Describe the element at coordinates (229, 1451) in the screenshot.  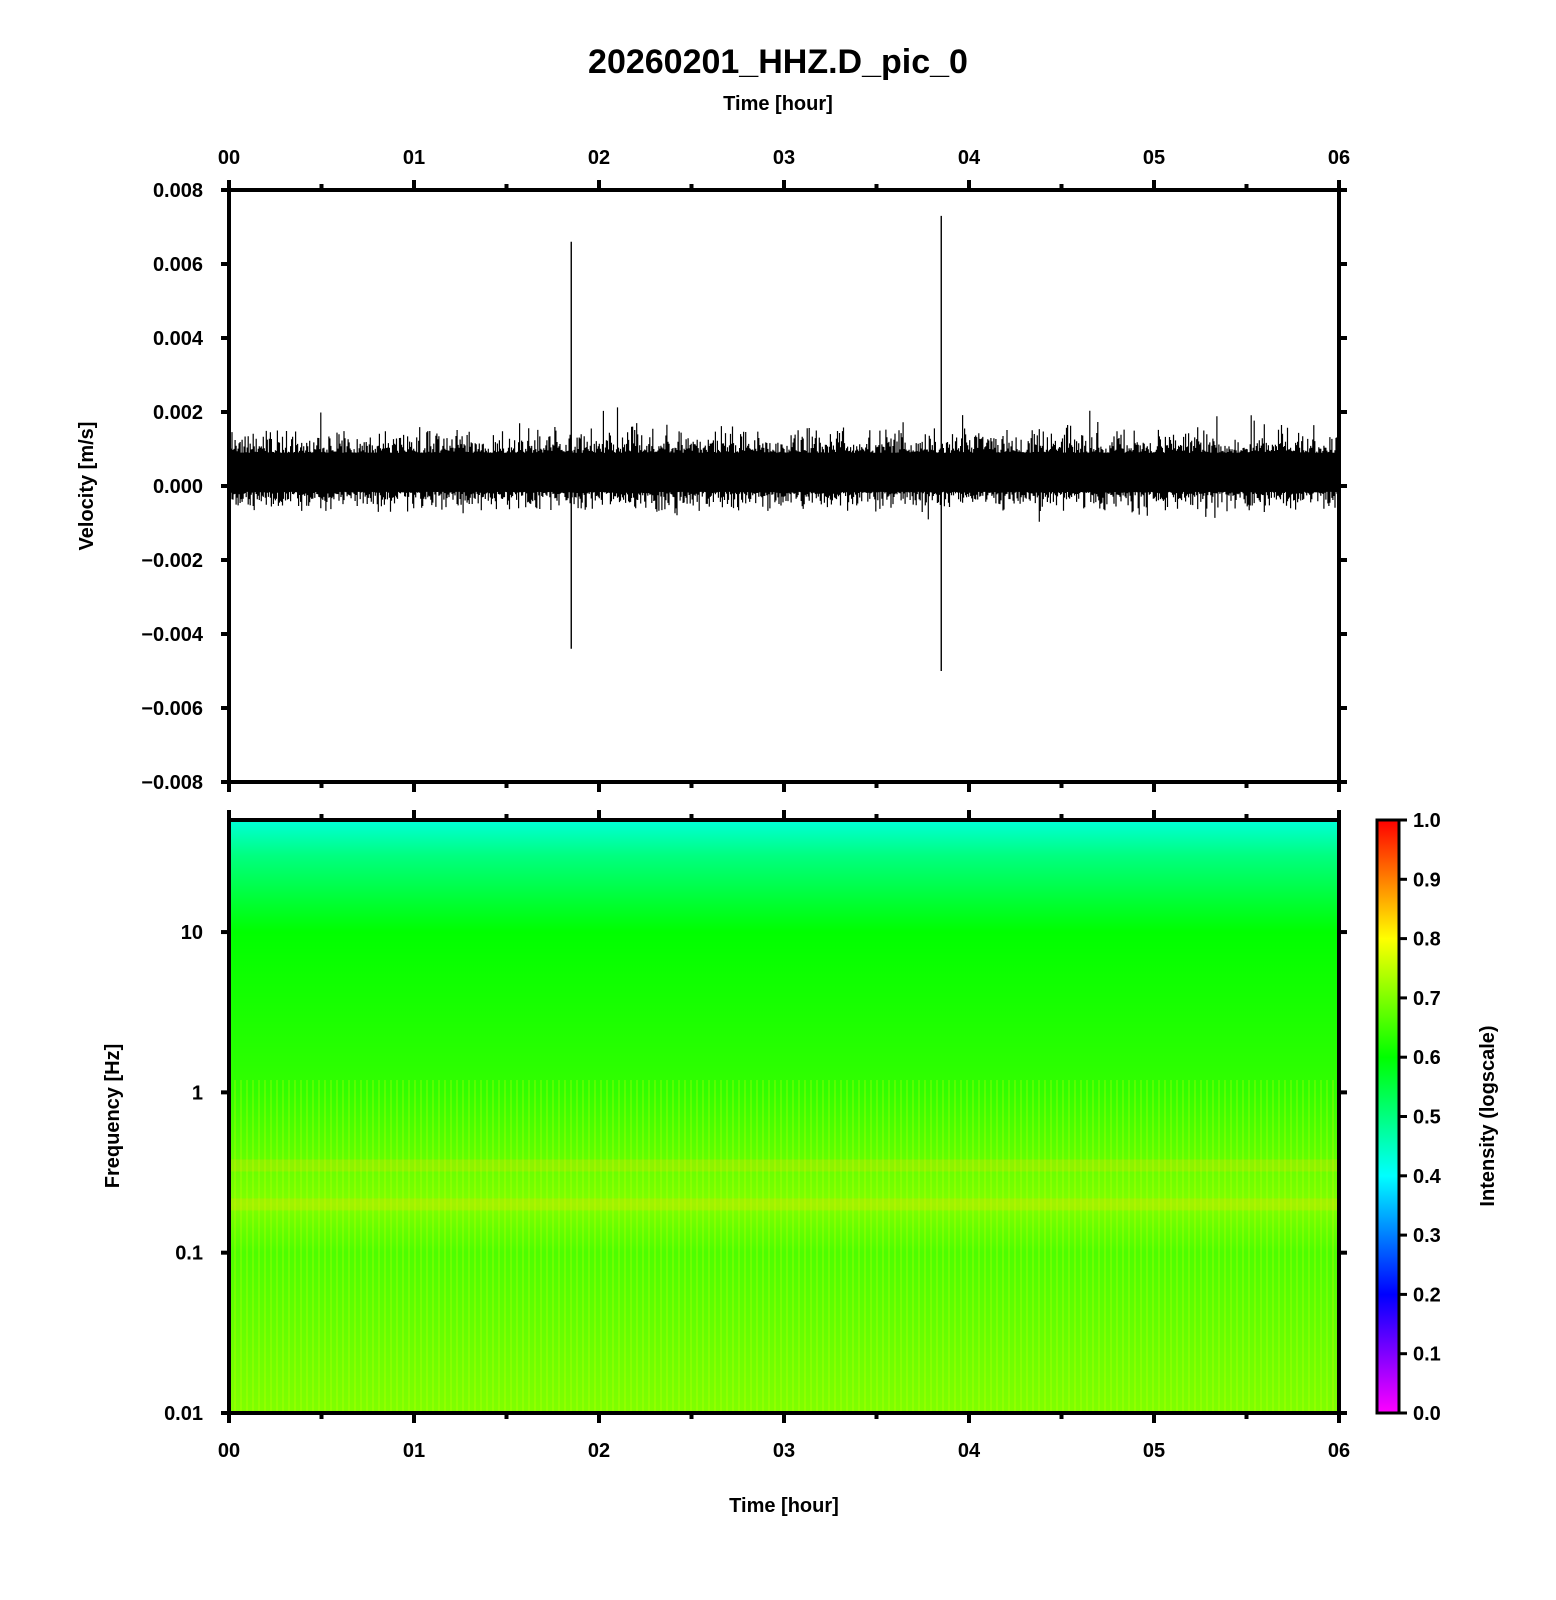
I see `spec-x-tick-label: 00` at that location.